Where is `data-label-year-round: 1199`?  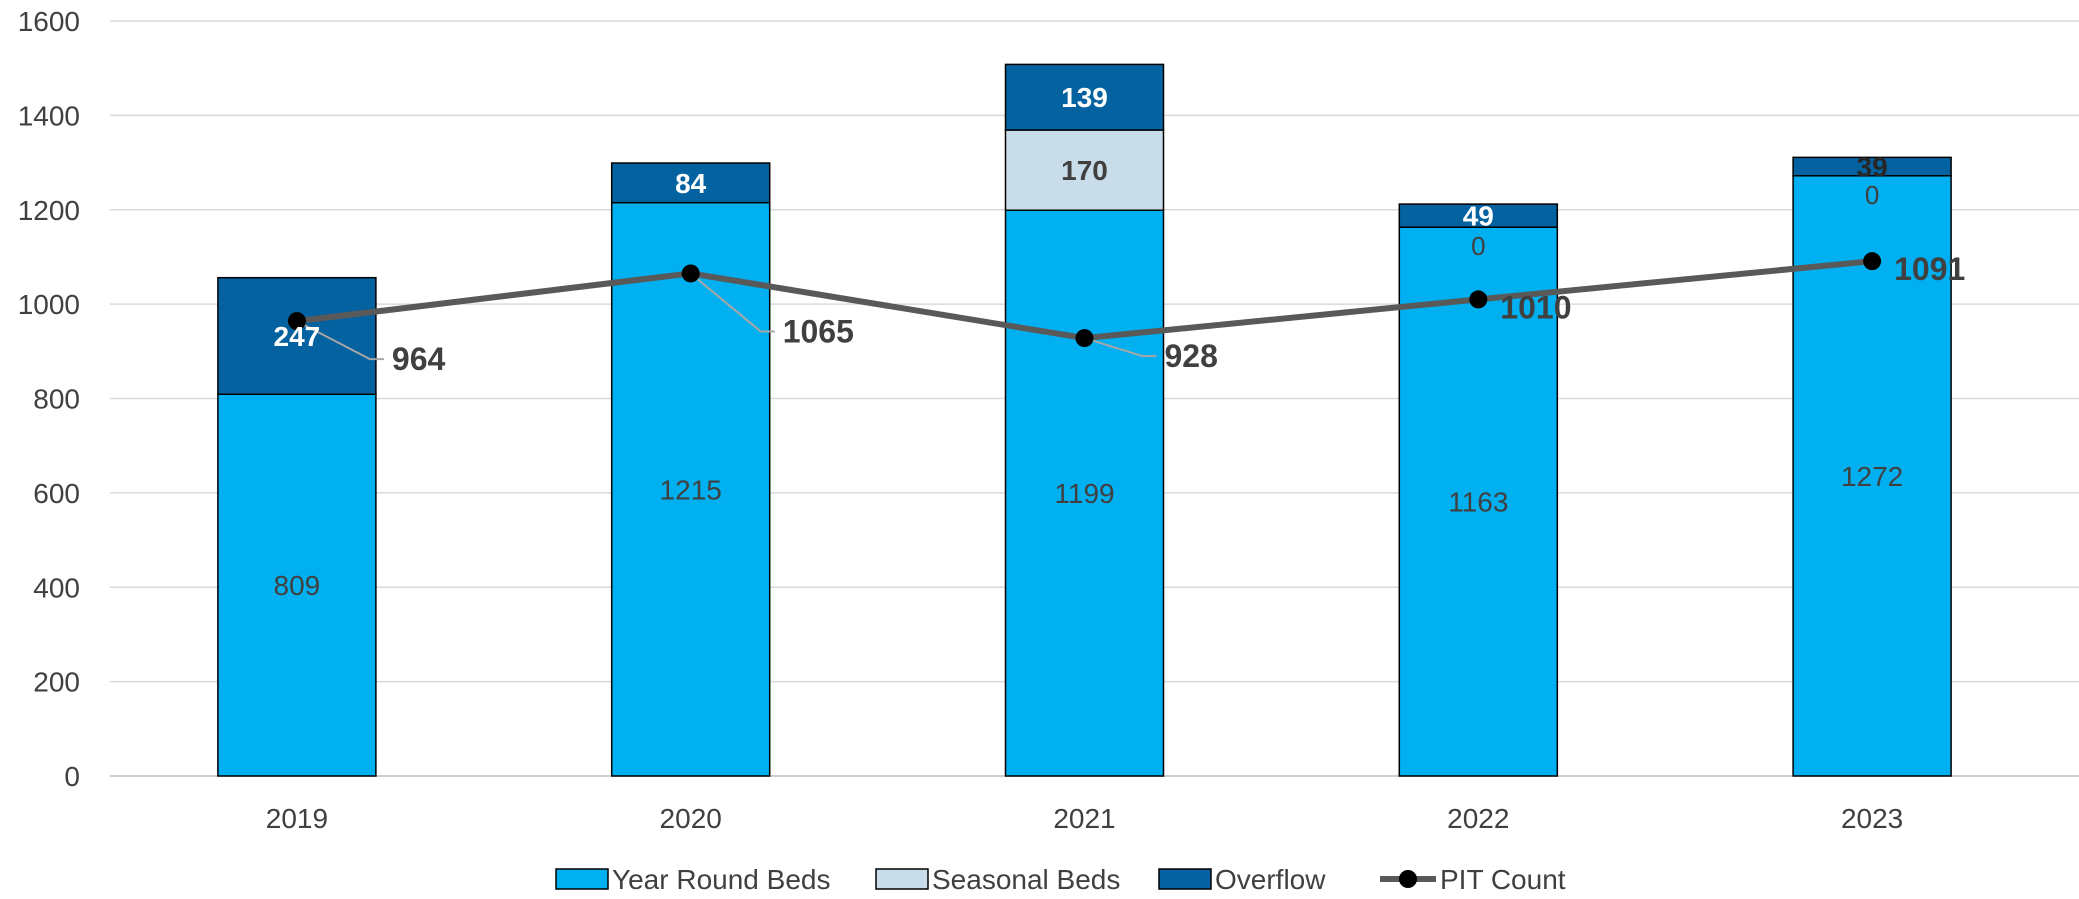
data-label-year-round: 1199 is located at coordinates (1084, 493).